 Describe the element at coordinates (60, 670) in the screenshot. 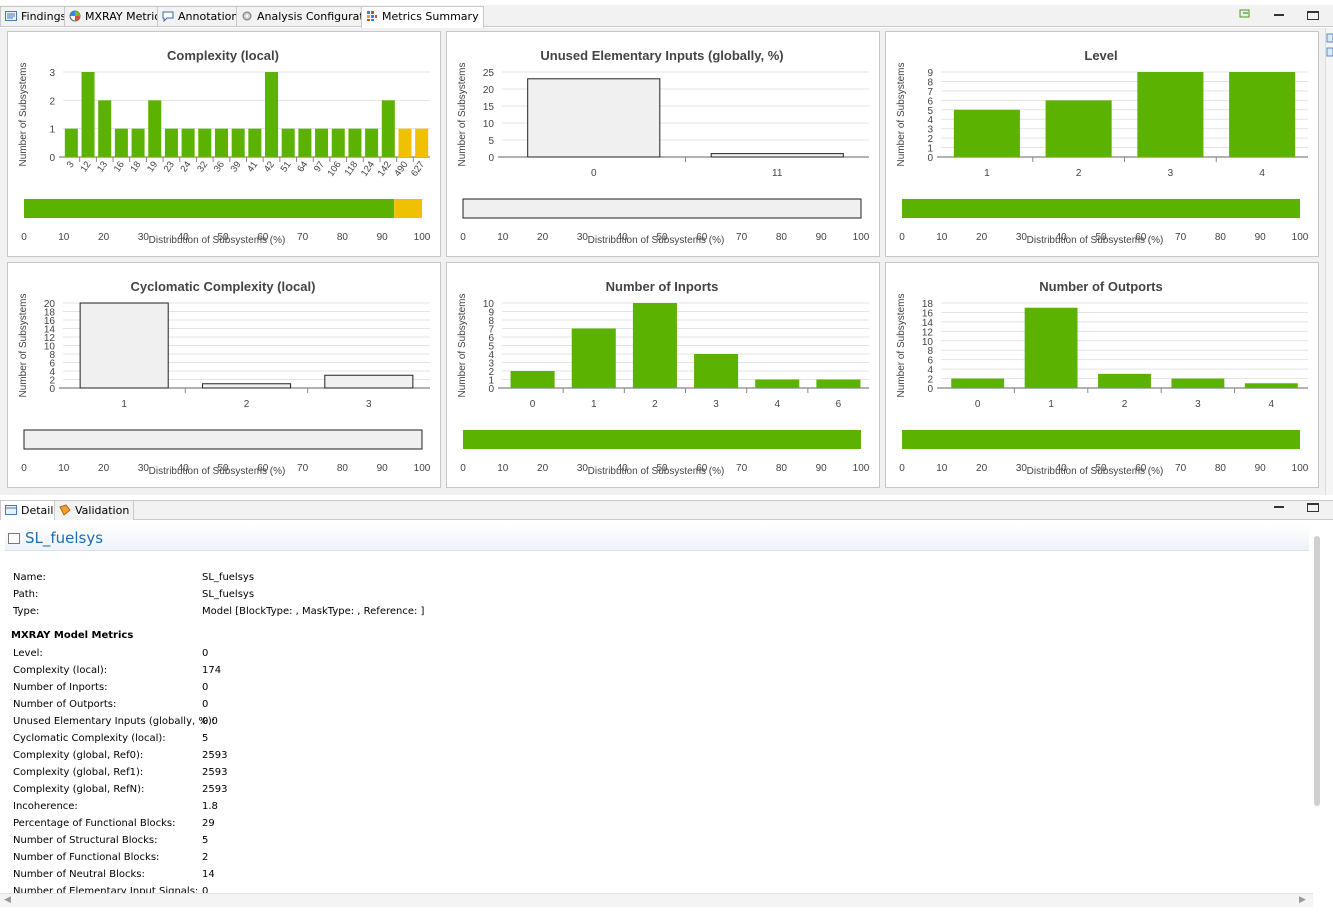

I see `property-label: Complexity (local):` at that location.